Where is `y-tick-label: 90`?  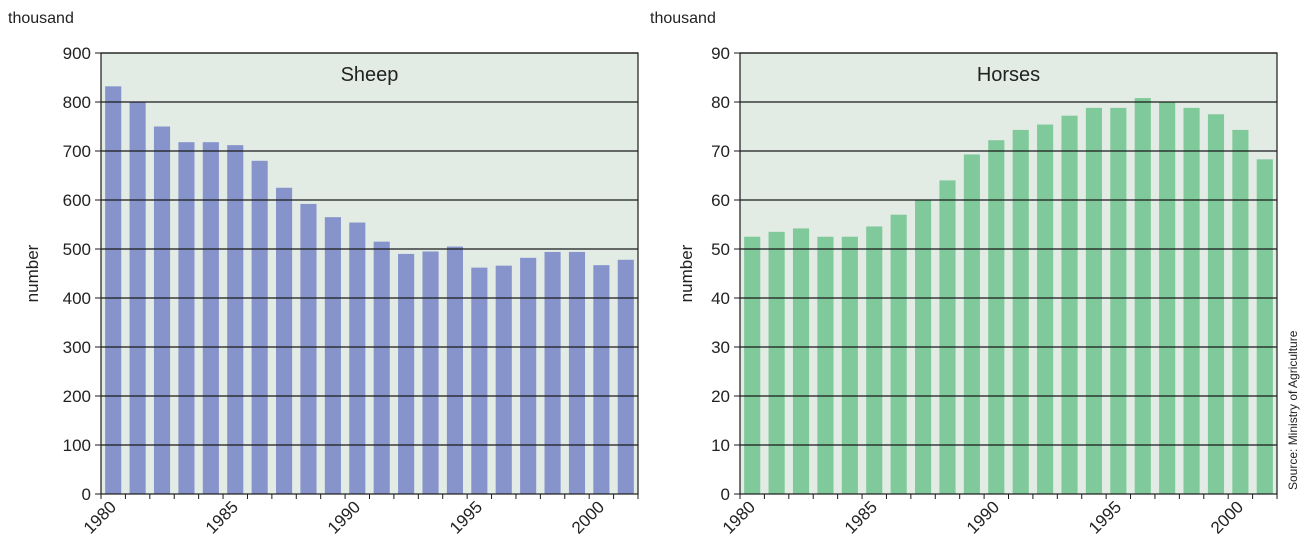 y-tick-label: 90 is located at coordinates (720, 53).